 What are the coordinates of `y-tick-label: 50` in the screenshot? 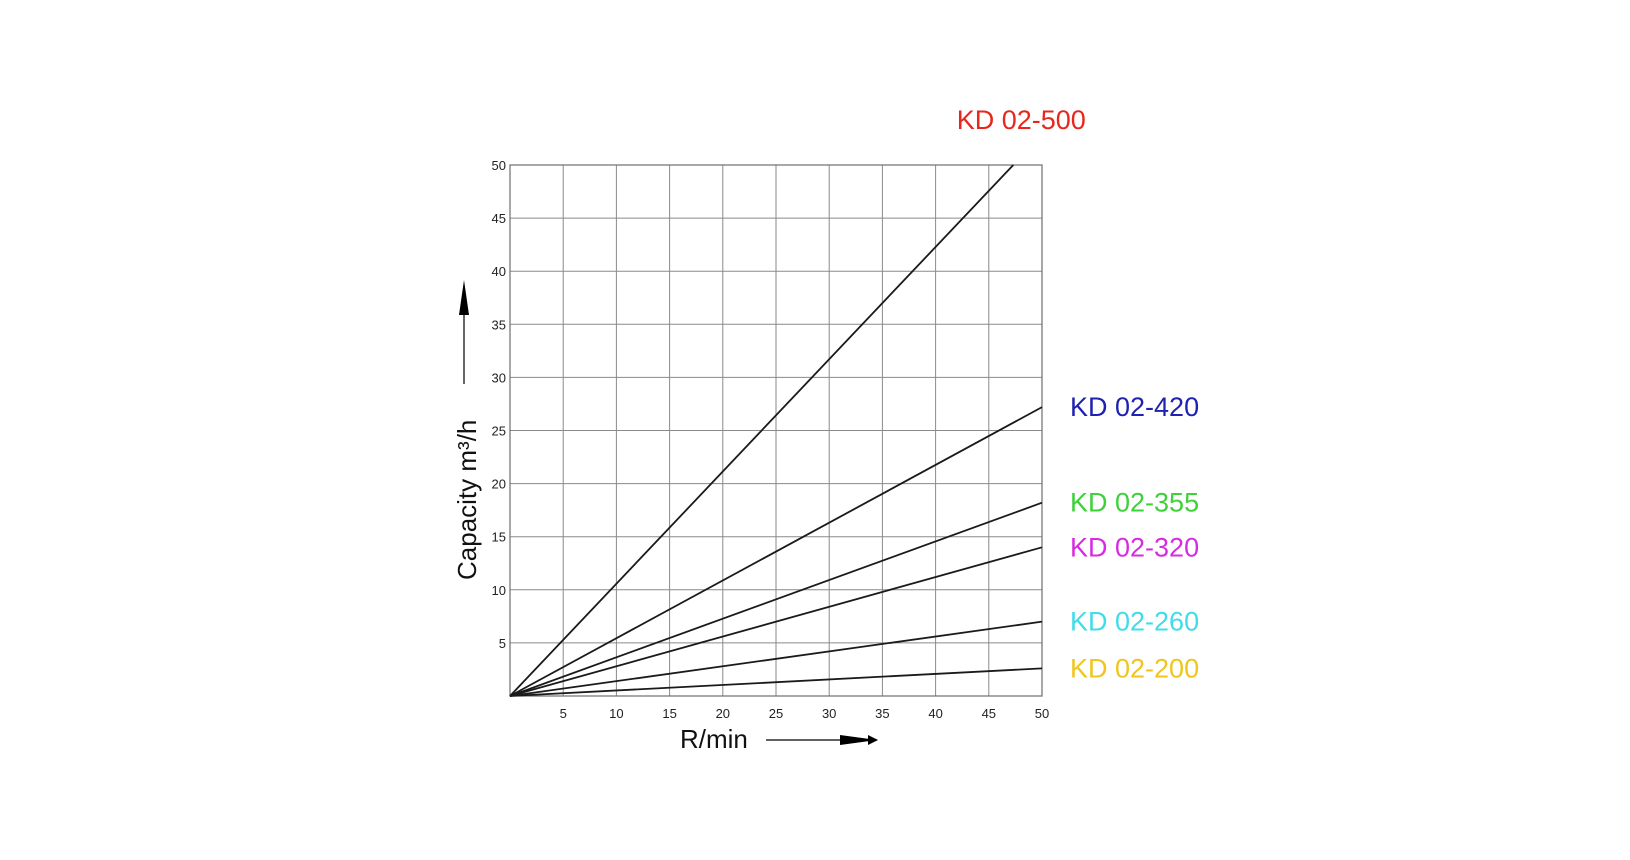 It's located at (499, 165).